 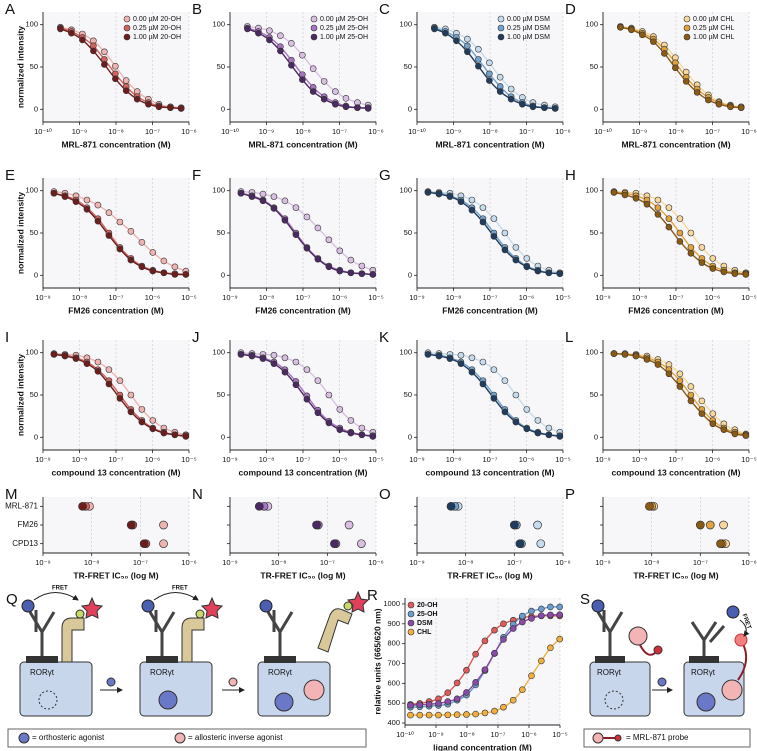 What do you see at coordinates (427, 614) in the screenshot?
I see `legend-label: 25-OH` at bounding box center [427, 614].